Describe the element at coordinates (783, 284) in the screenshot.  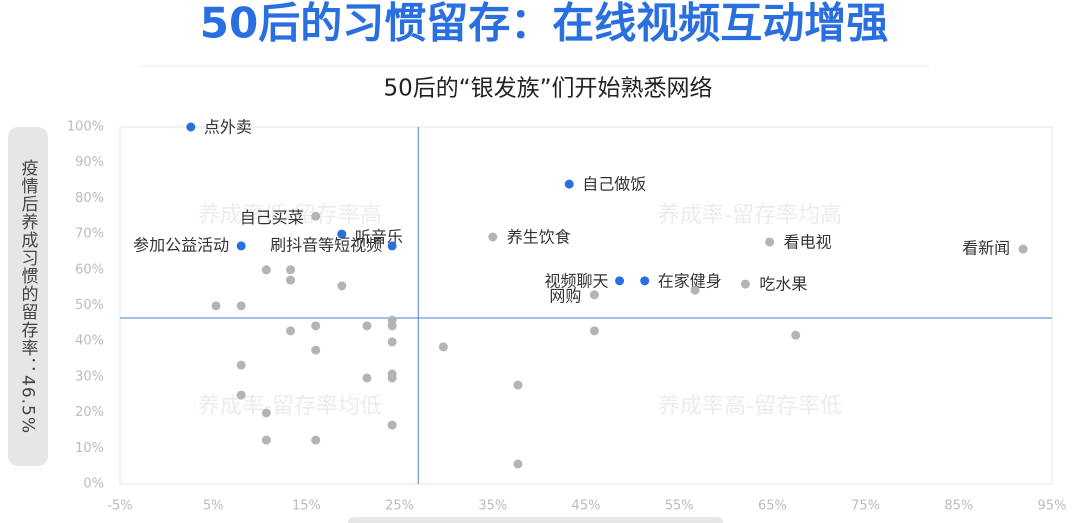
I see `point-label: 吃水果` at that location.